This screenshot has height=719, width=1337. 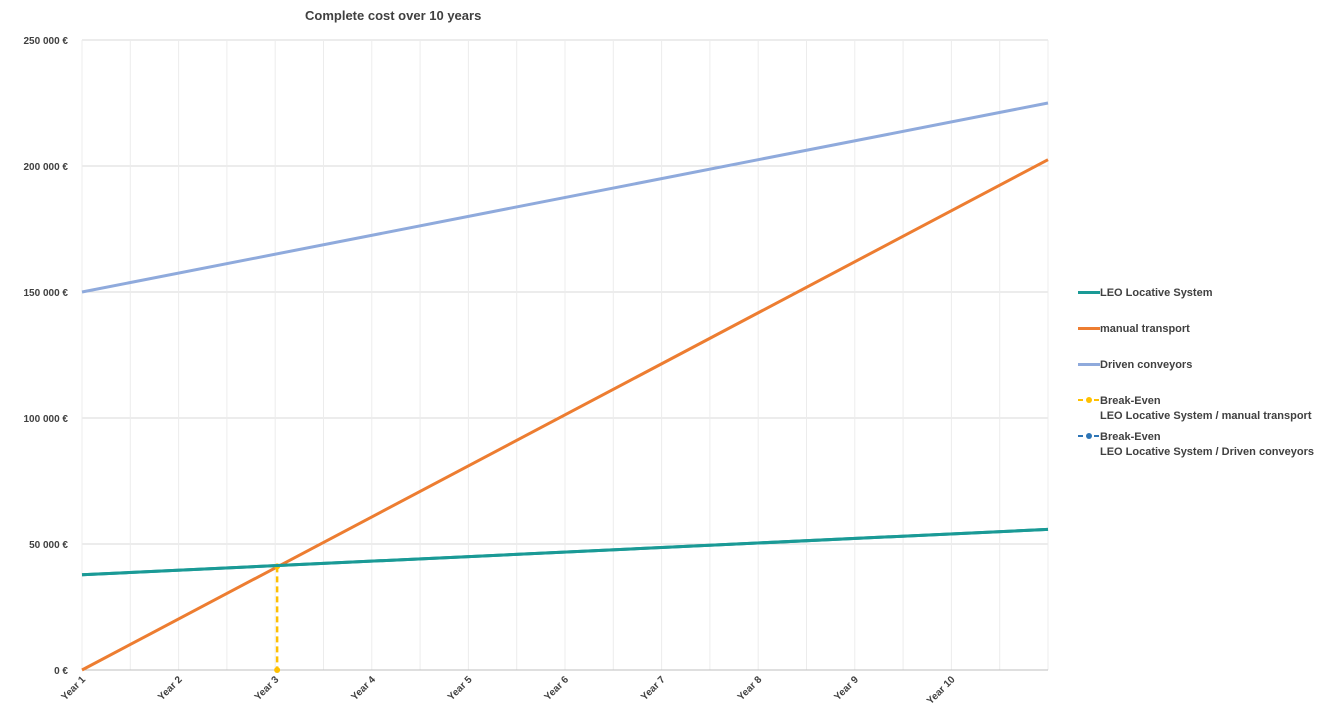 What do you see at coordinates (170, 688) in the screenshot?
I see `x-tick-label: Year 2` at bounding box center [170, 688].